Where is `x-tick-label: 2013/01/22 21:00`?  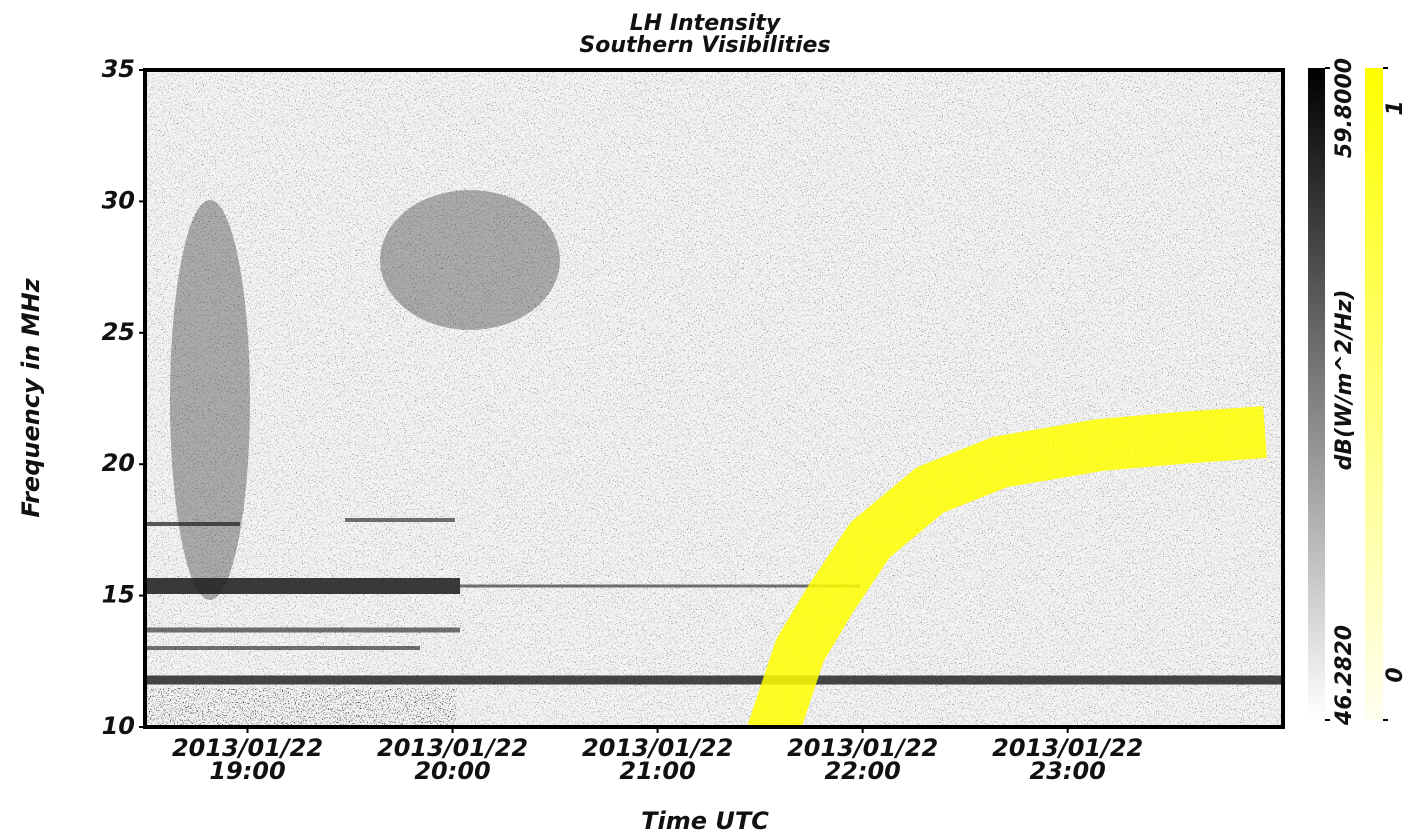
x-tick-label: 2013/01/22 21:00 is located at coordinates (658, 759).